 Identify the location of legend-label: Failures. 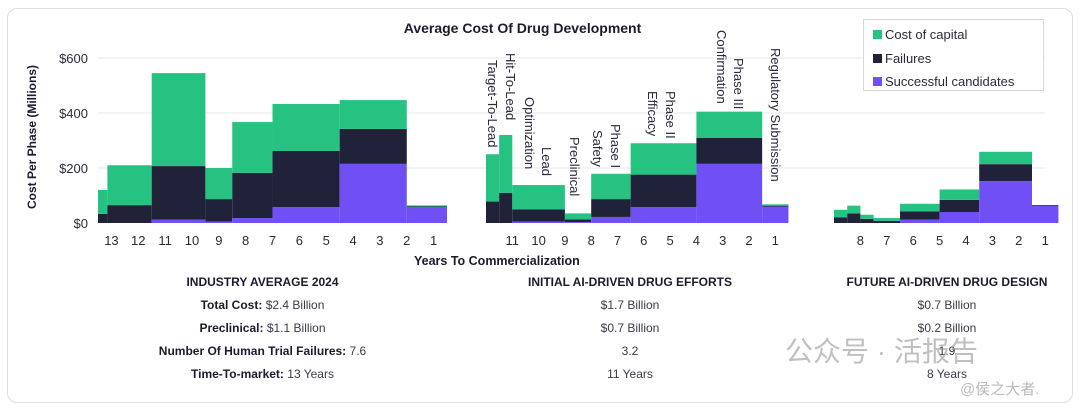
(908, 58).